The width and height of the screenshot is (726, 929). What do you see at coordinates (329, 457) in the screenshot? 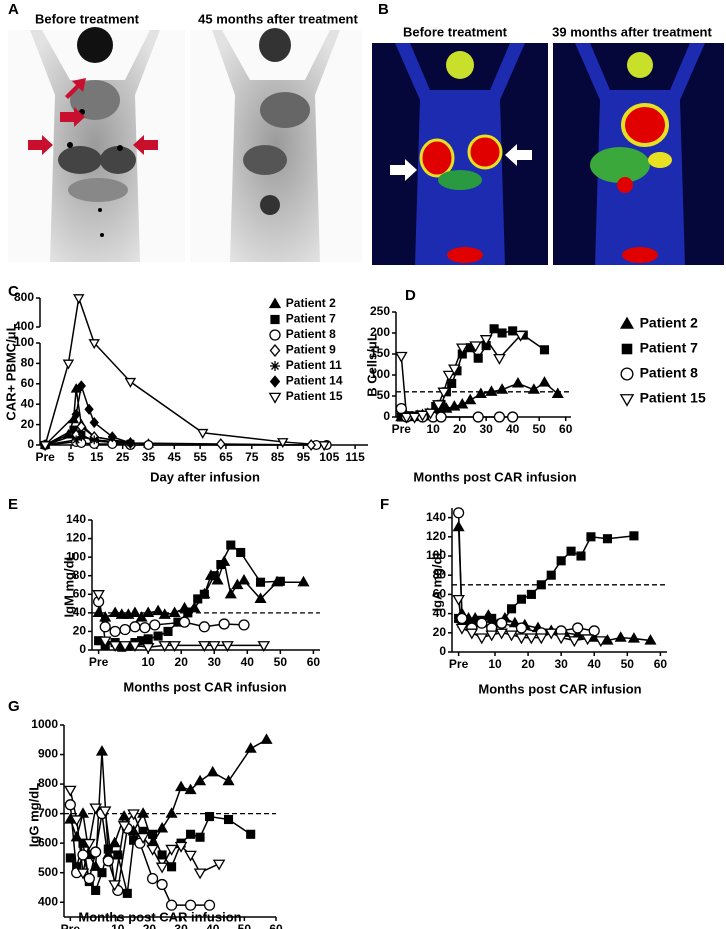
I see `x-tick-label: 105` at bounding box center [329, 457].